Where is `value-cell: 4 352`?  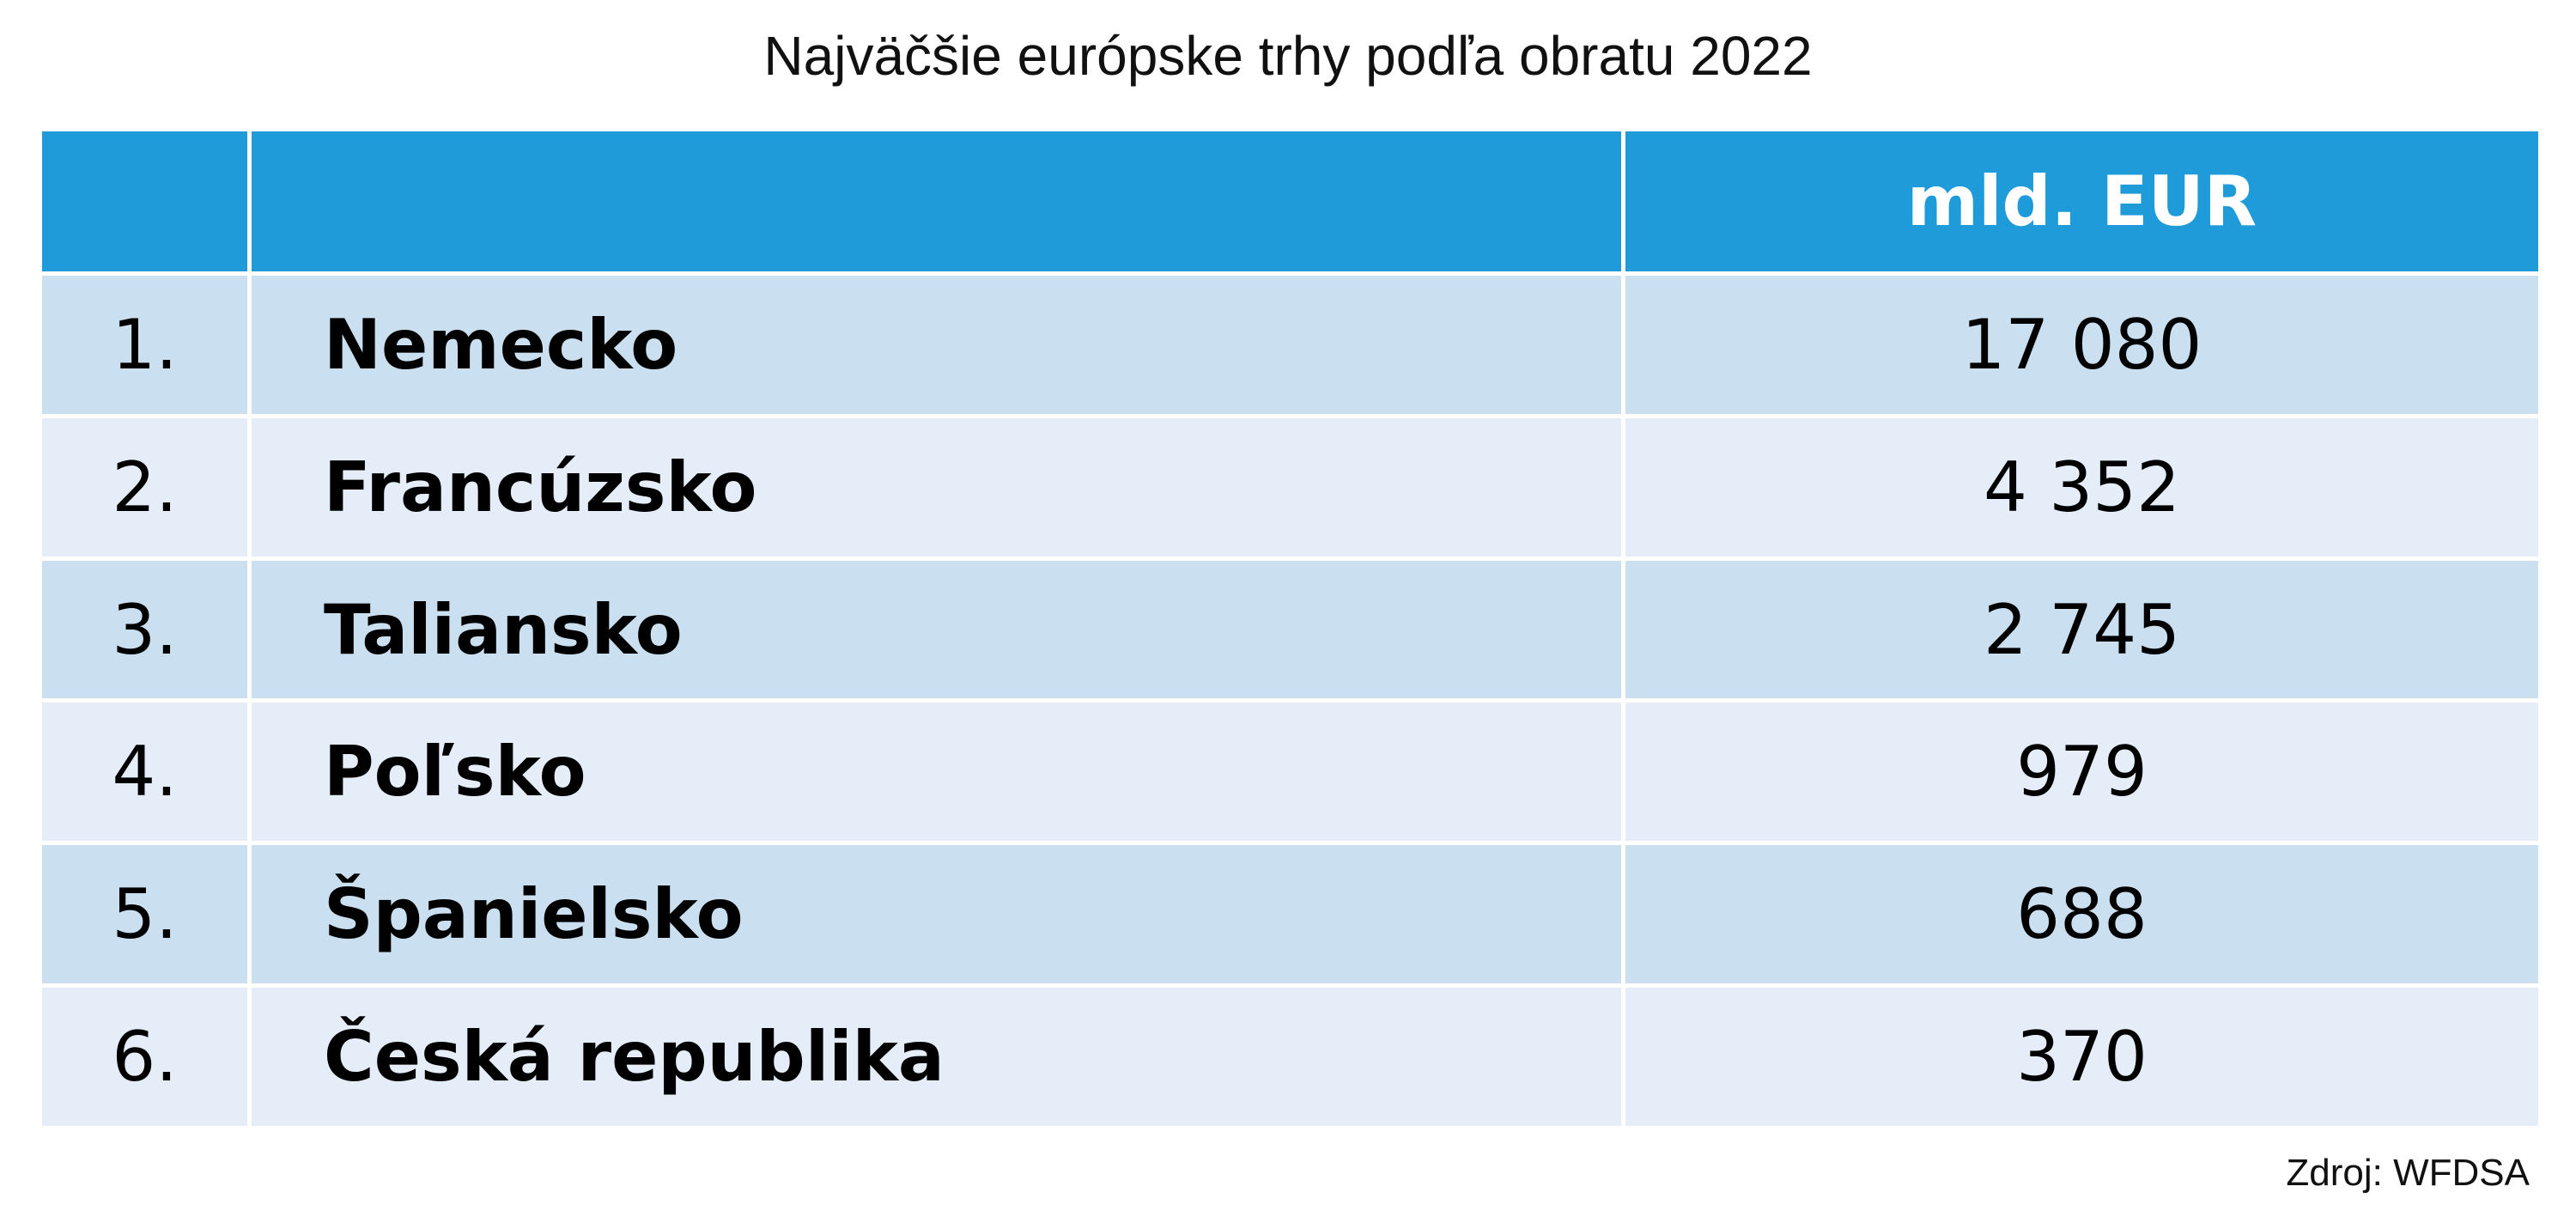
value-cell: 4 352 is located at coordinates (2082, 487).